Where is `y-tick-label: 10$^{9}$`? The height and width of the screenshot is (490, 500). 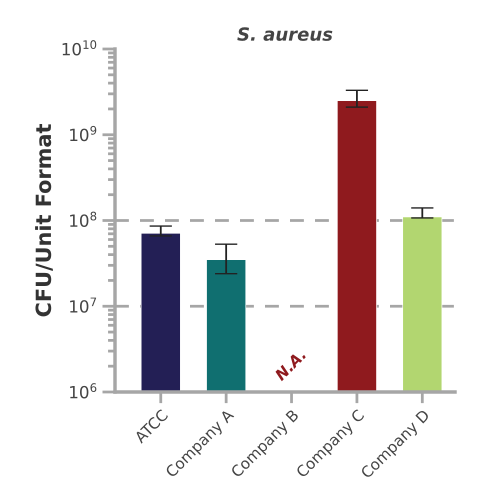
y-tick-label: 10$^{9}$ is located at coordinates (83, 134).